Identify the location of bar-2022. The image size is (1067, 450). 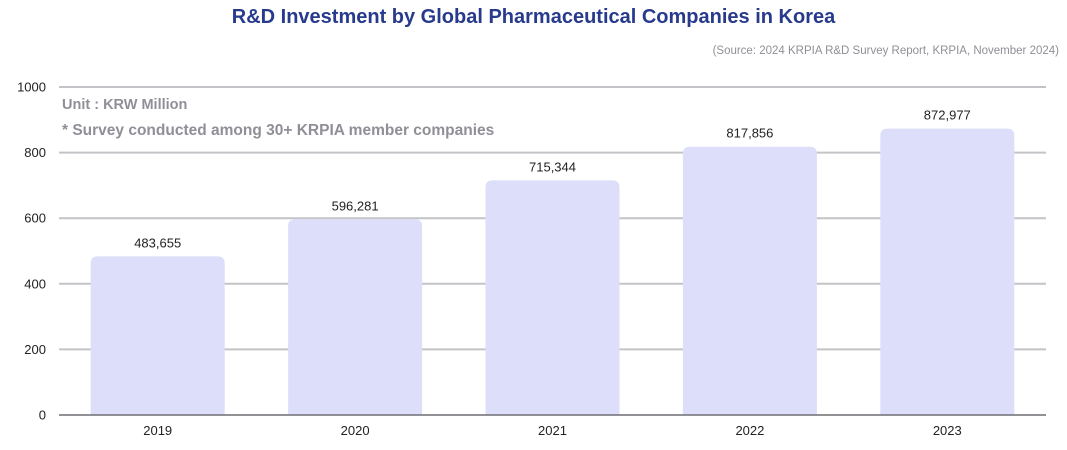
(749, 280).